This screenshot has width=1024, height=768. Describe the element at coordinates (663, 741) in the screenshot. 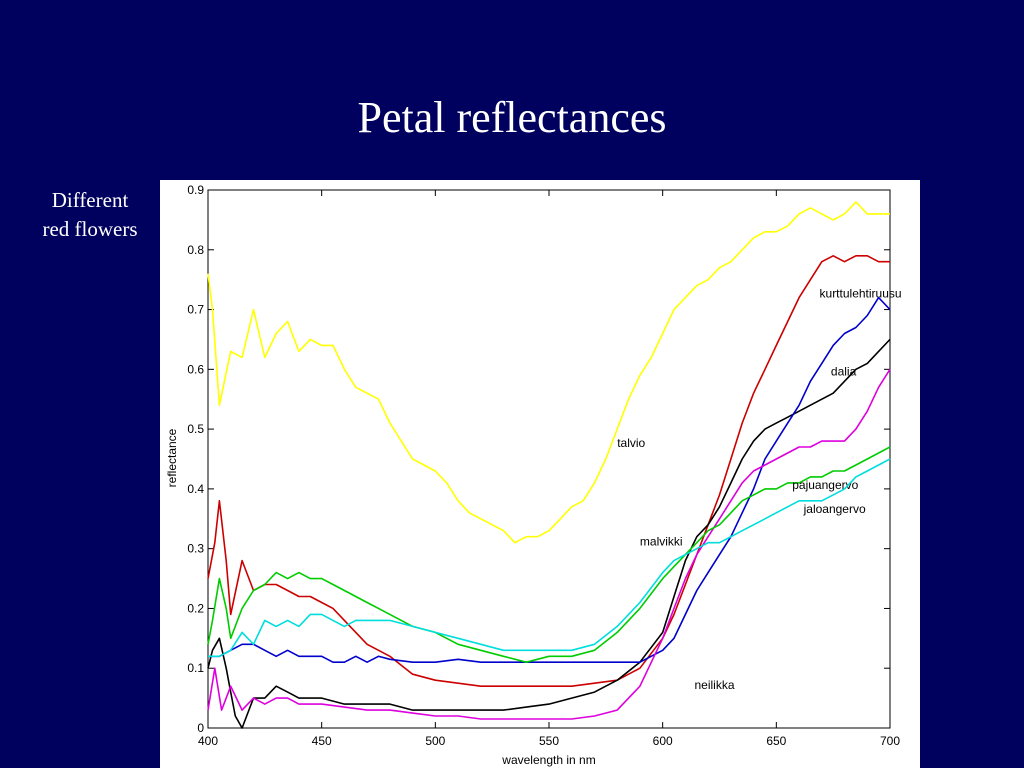

I see `x-tick-label: 600` at that location.